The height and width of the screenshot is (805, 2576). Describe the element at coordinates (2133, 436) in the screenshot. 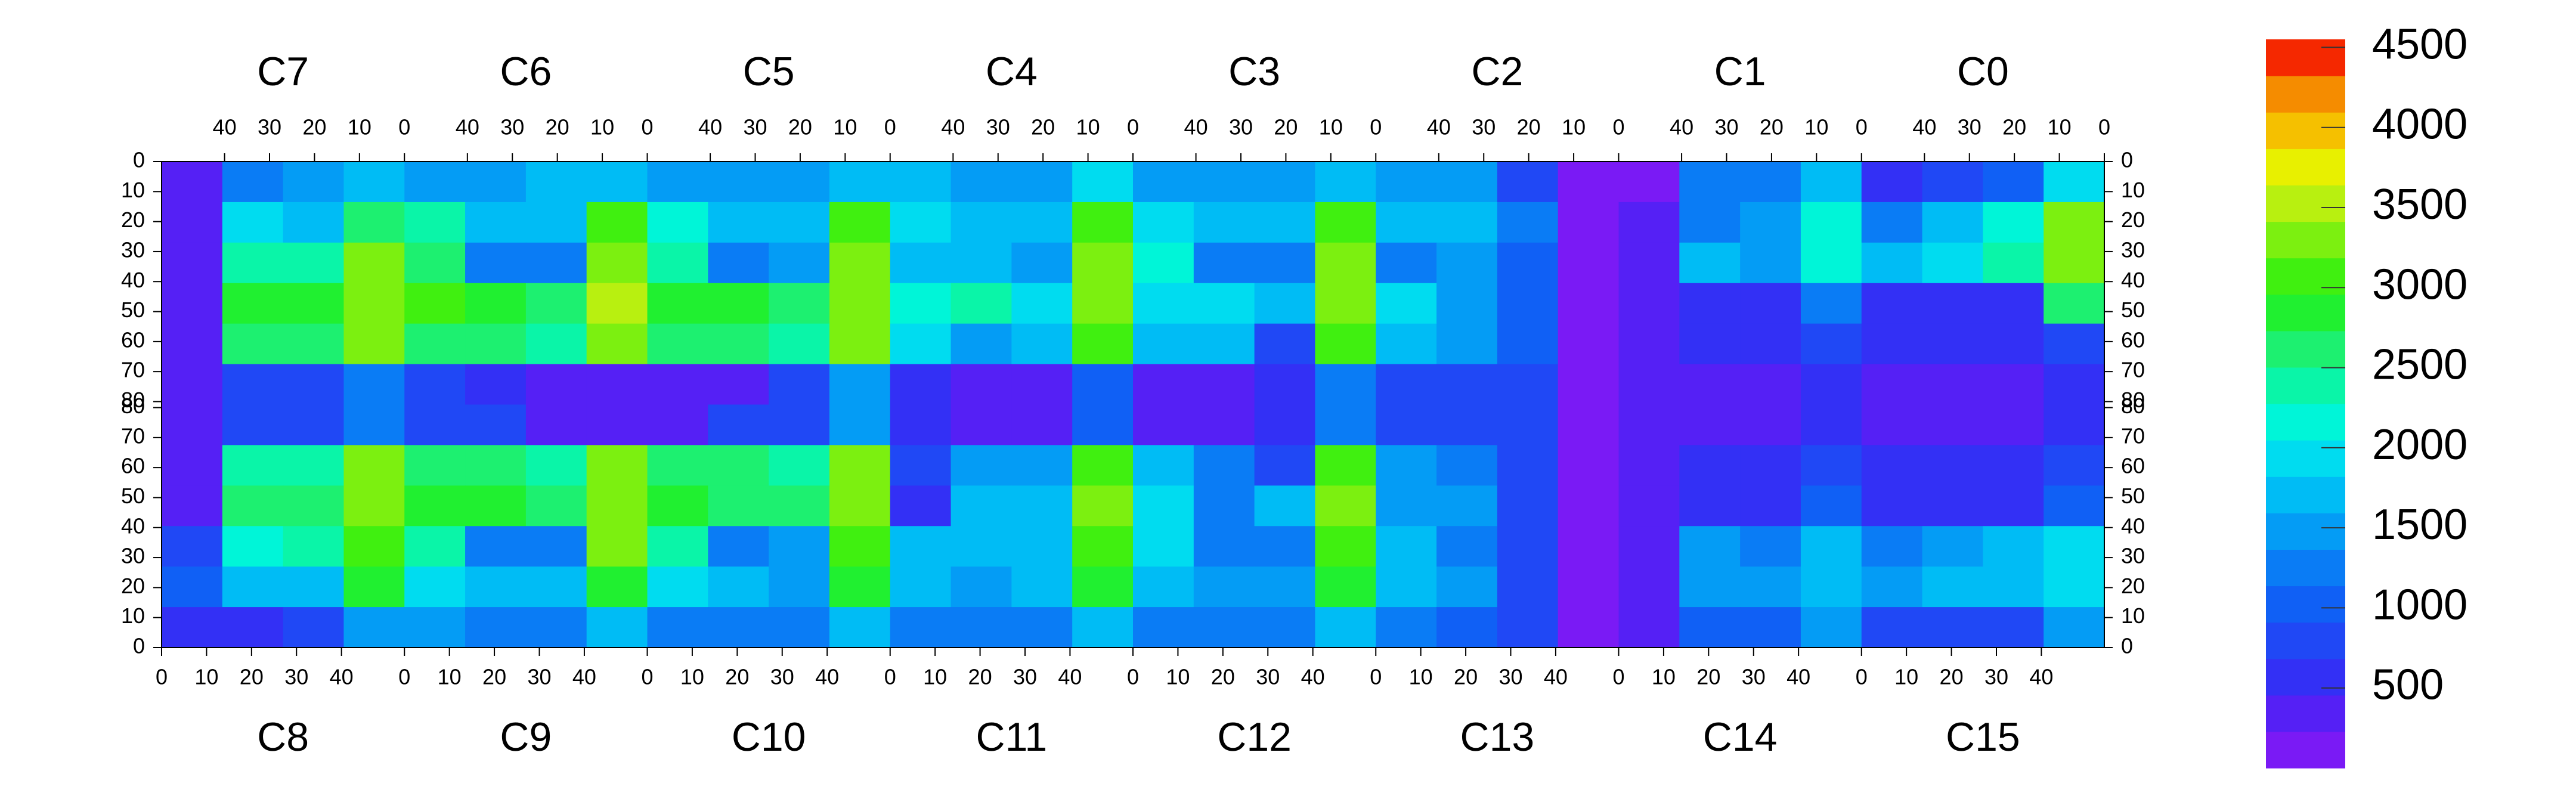

I see `y-tick-label: 70` at that location.